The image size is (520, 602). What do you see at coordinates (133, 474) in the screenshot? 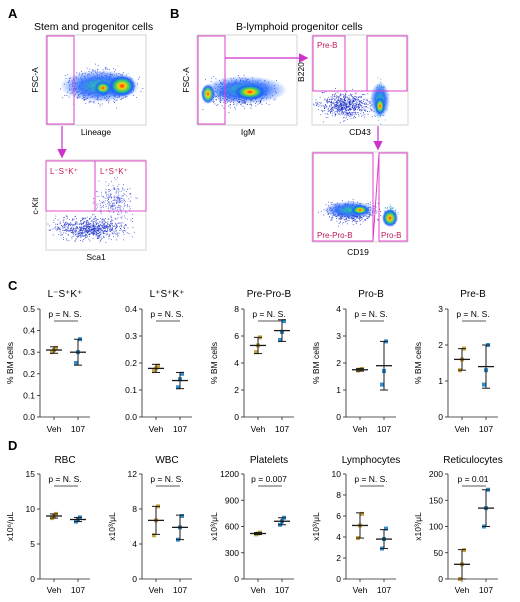
I see `y-tick-label: 12` at bounding box center [133, 474].